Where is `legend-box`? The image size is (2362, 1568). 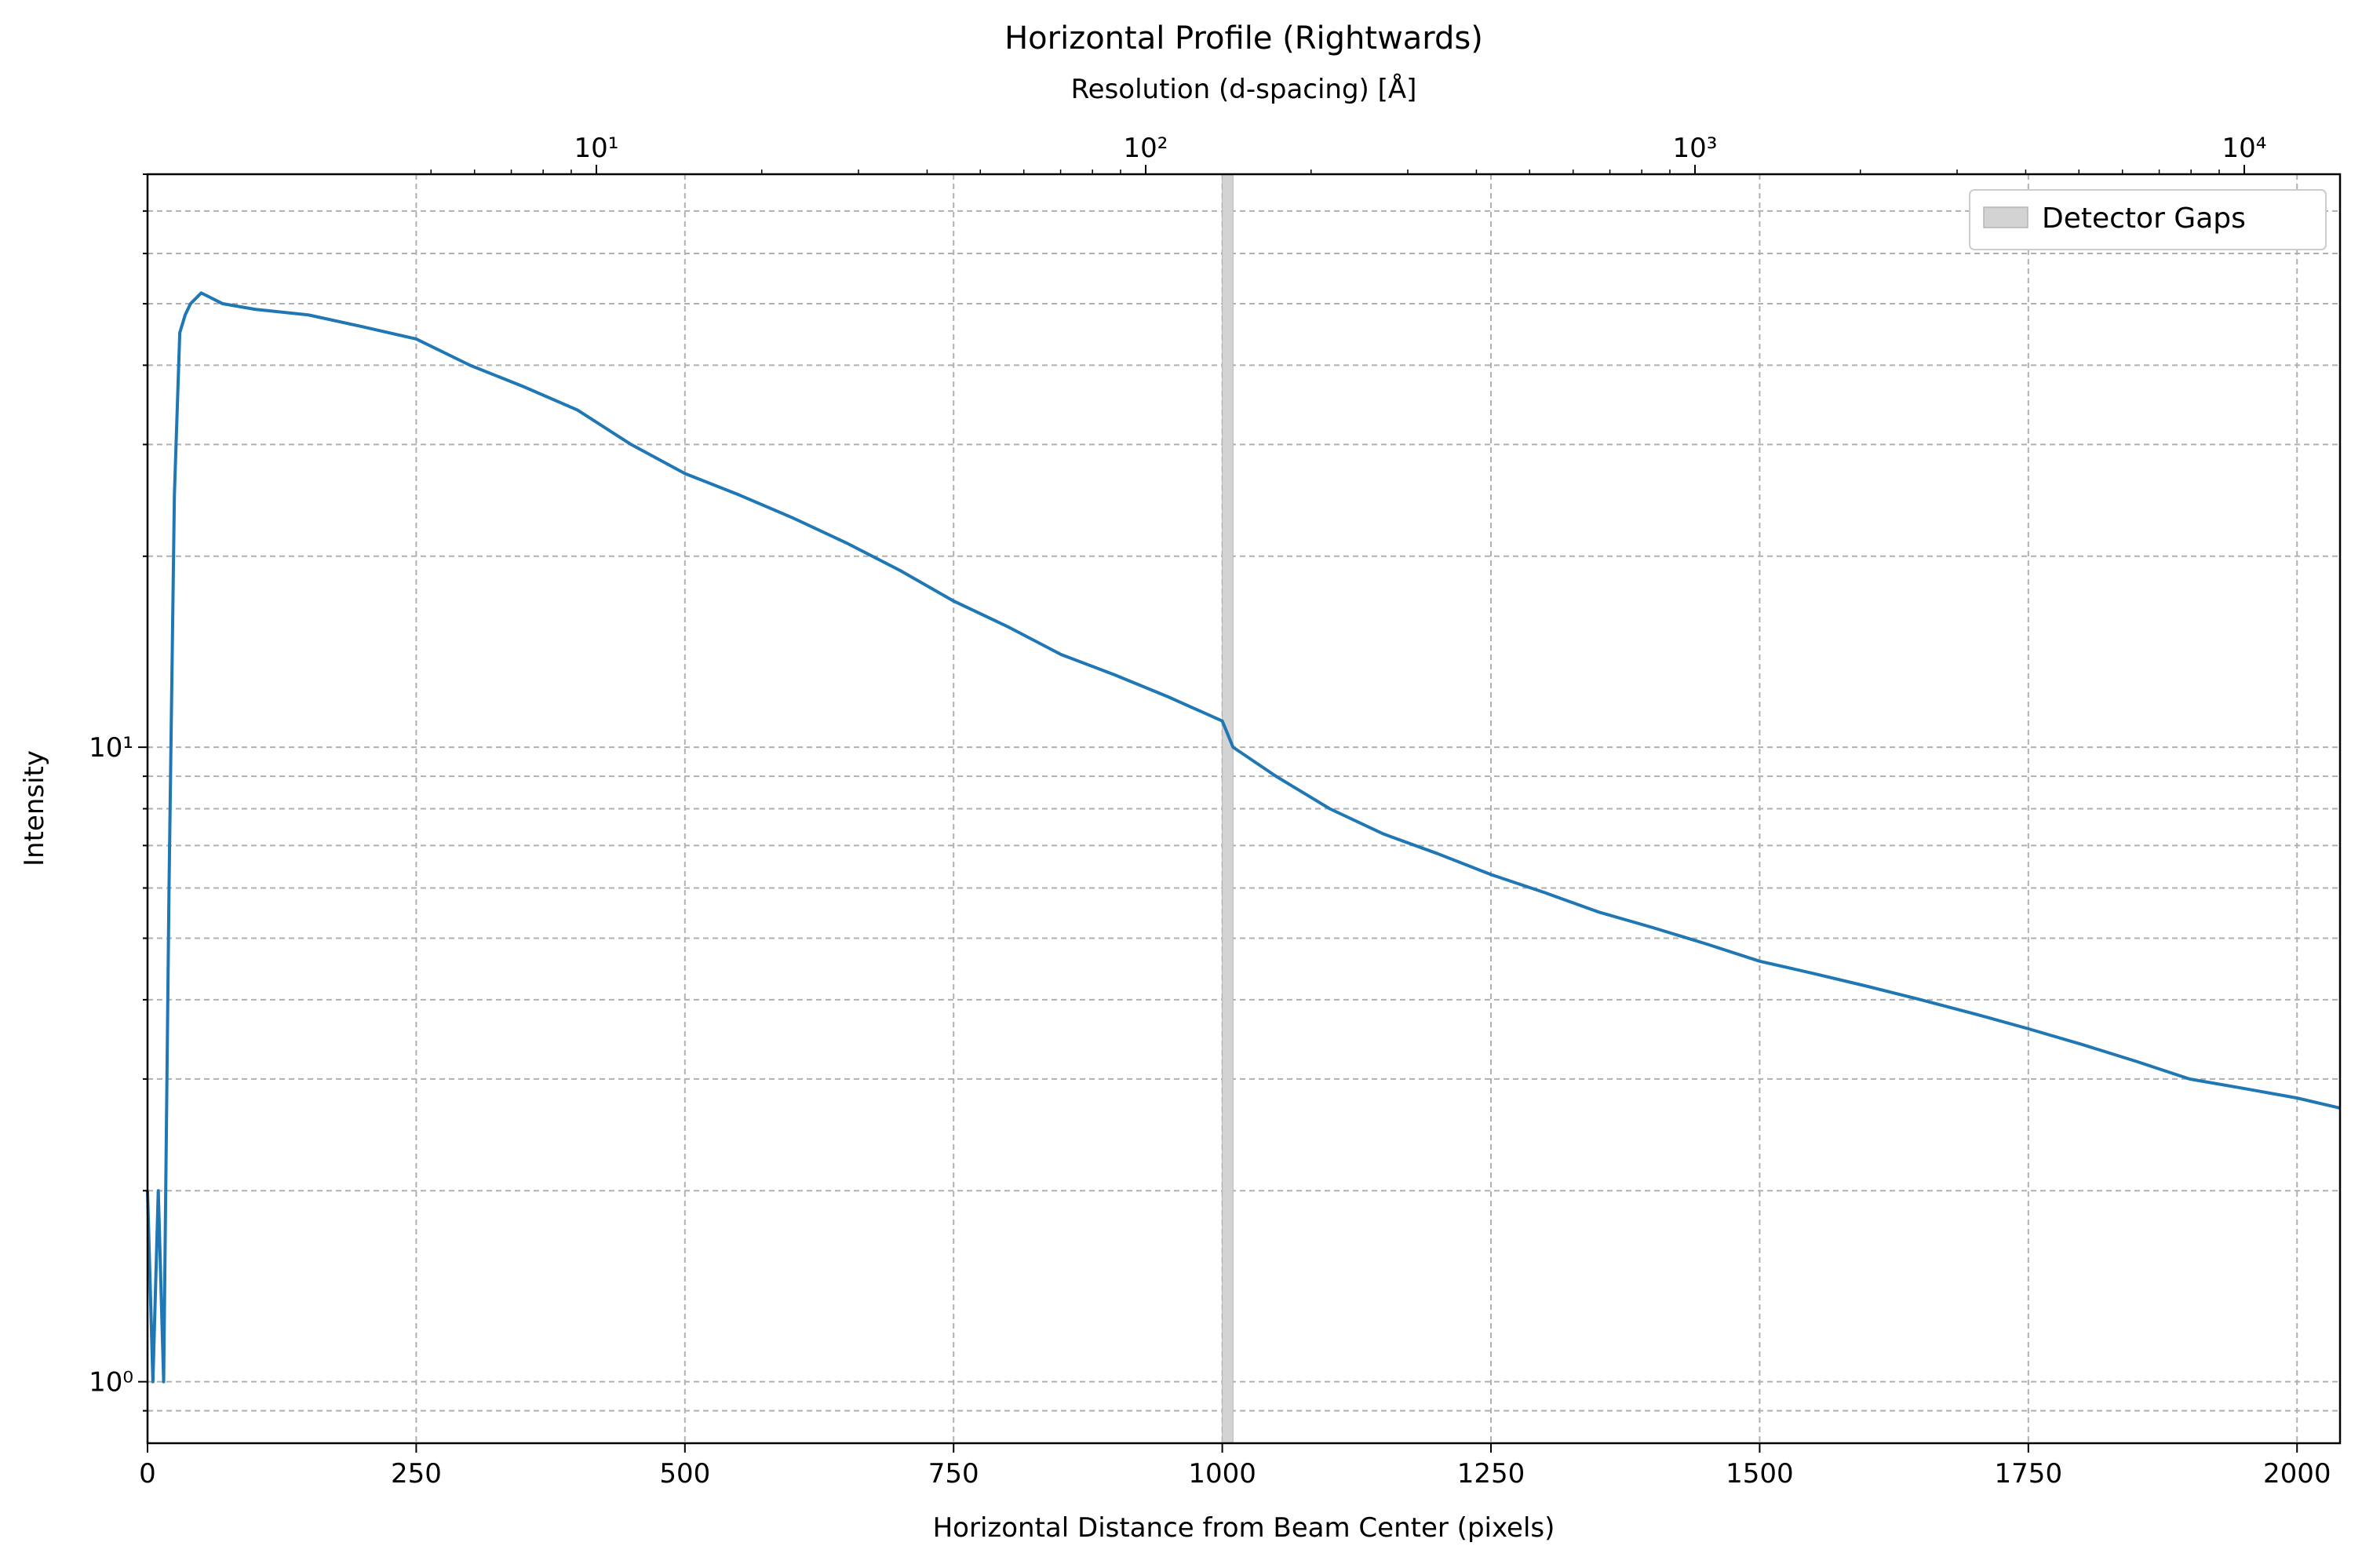
legend-box is located at coordinates (2148, 219).